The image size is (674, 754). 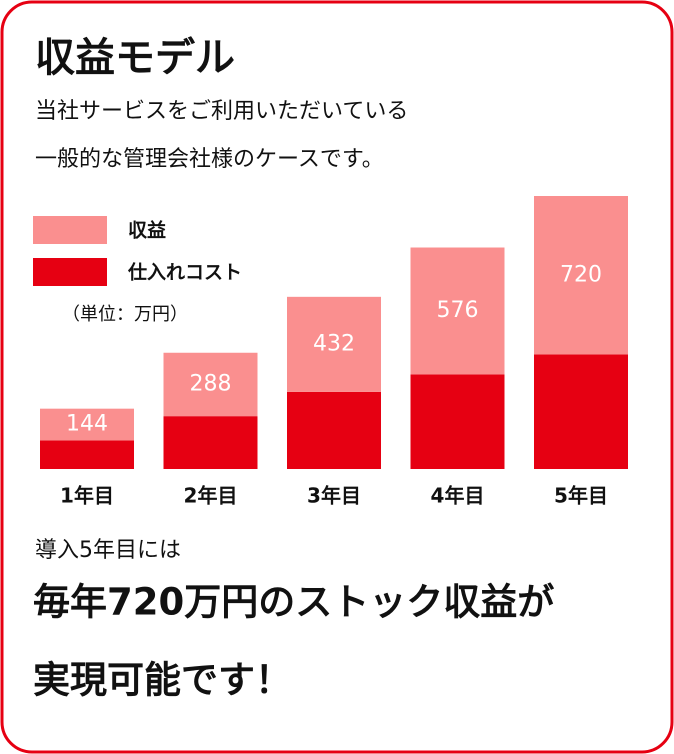 What do you see at coordinates (581, 496) in the screenshot?
I see `x-tick-label: 5年目` at bounding box center [581, 496].